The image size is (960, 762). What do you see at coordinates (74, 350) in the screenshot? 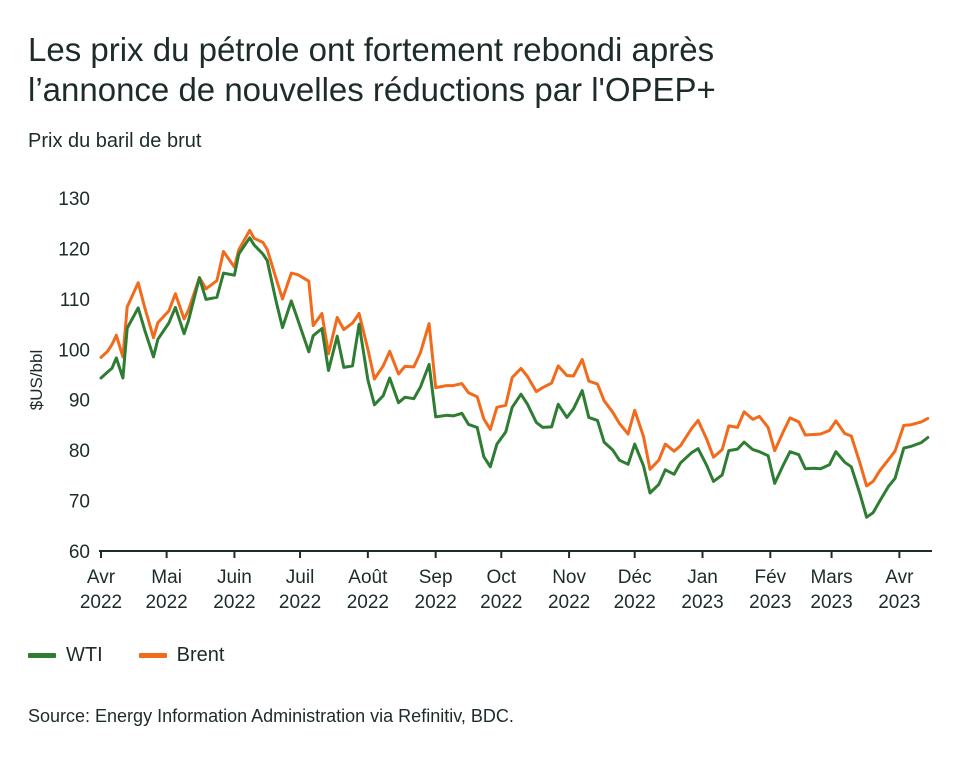
I see `y-tick-label: 100` at bounding box center [74, 350].